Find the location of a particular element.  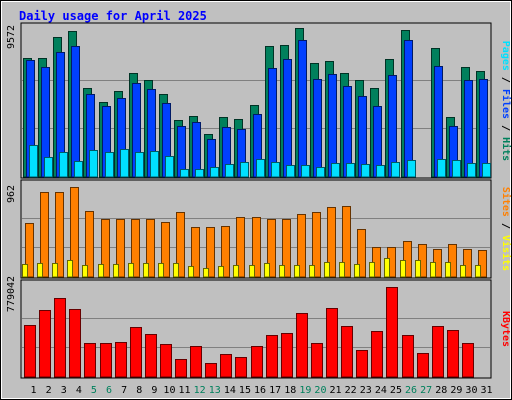

x-tick-label: 22 is located at coordinates (351, 390).